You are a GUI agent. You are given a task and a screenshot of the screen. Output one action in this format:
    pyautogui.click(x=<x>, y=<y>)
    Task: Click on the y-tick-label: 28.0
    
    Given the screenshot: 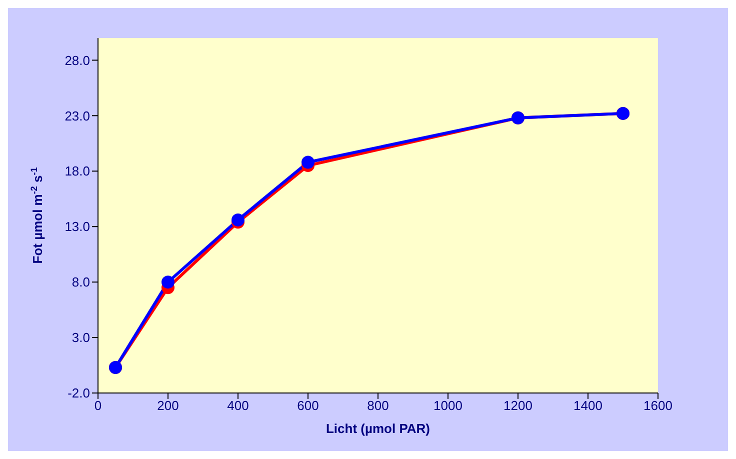 What is the action you would take?
    pyautogui.click(x=77, y=60)
    